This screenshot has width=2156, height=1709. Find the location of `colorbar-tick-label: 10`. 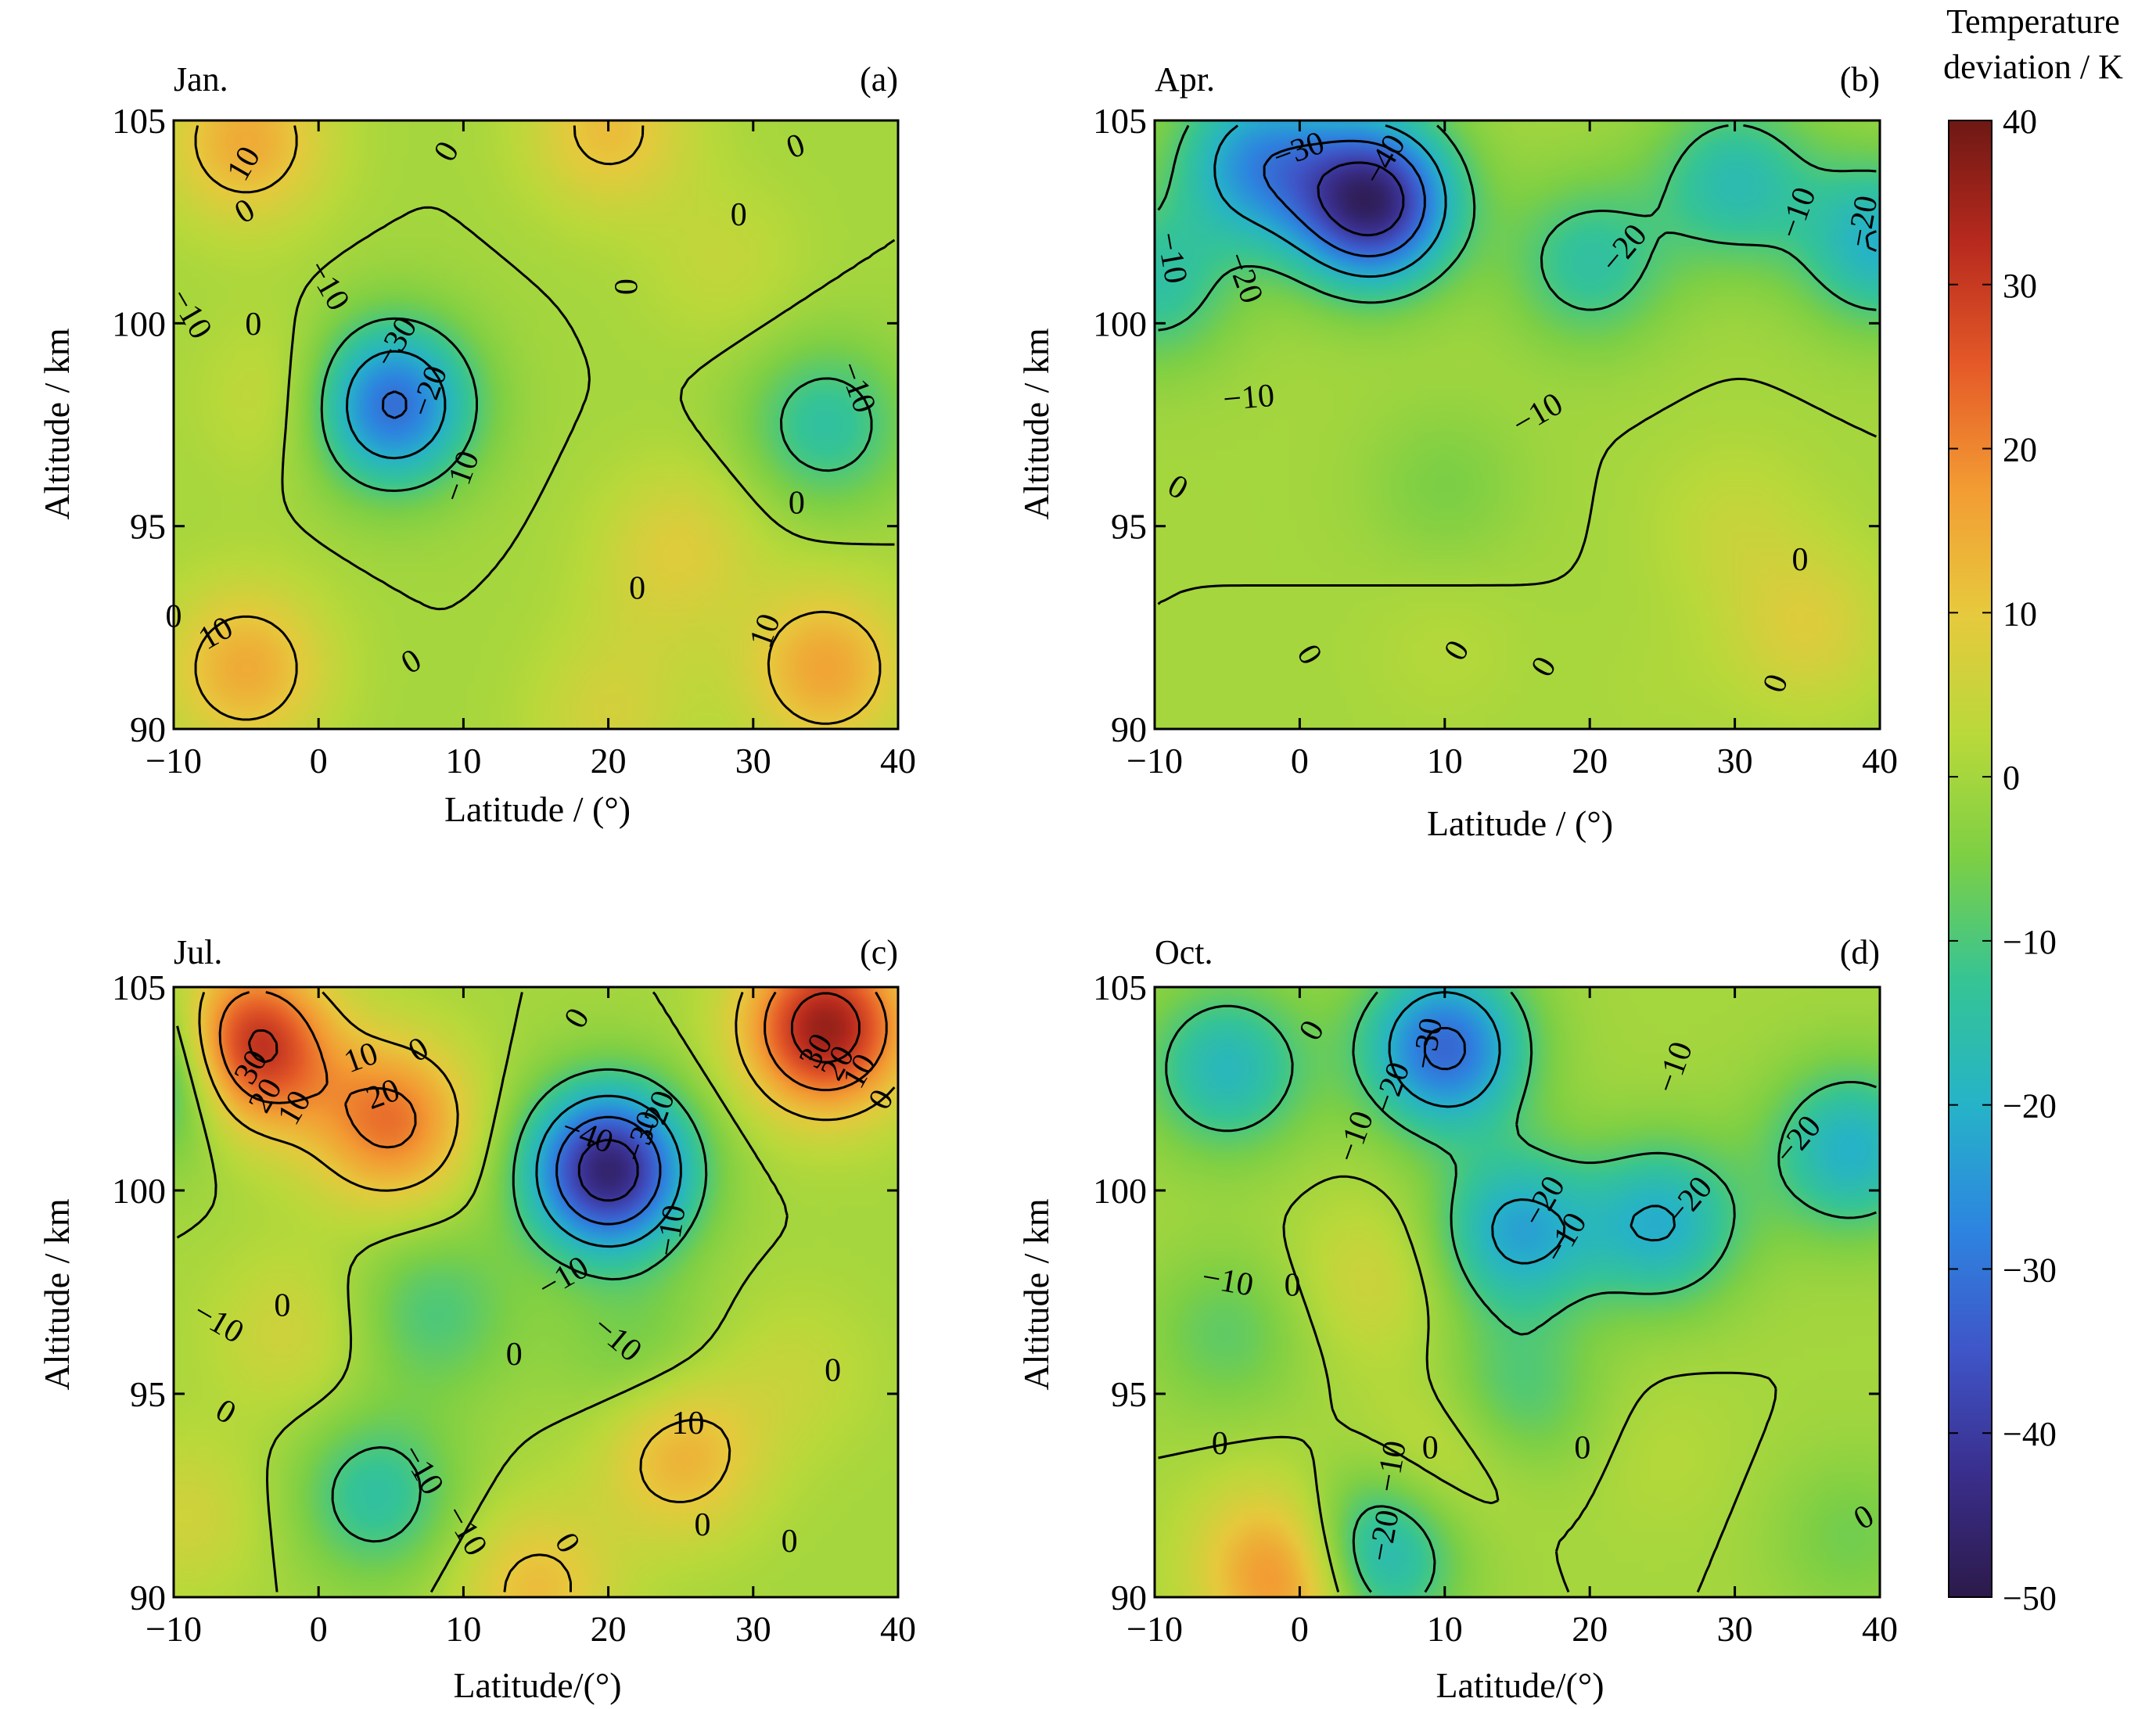

colorbar-tick-label: 10 is located at coordinates (2020, 613).